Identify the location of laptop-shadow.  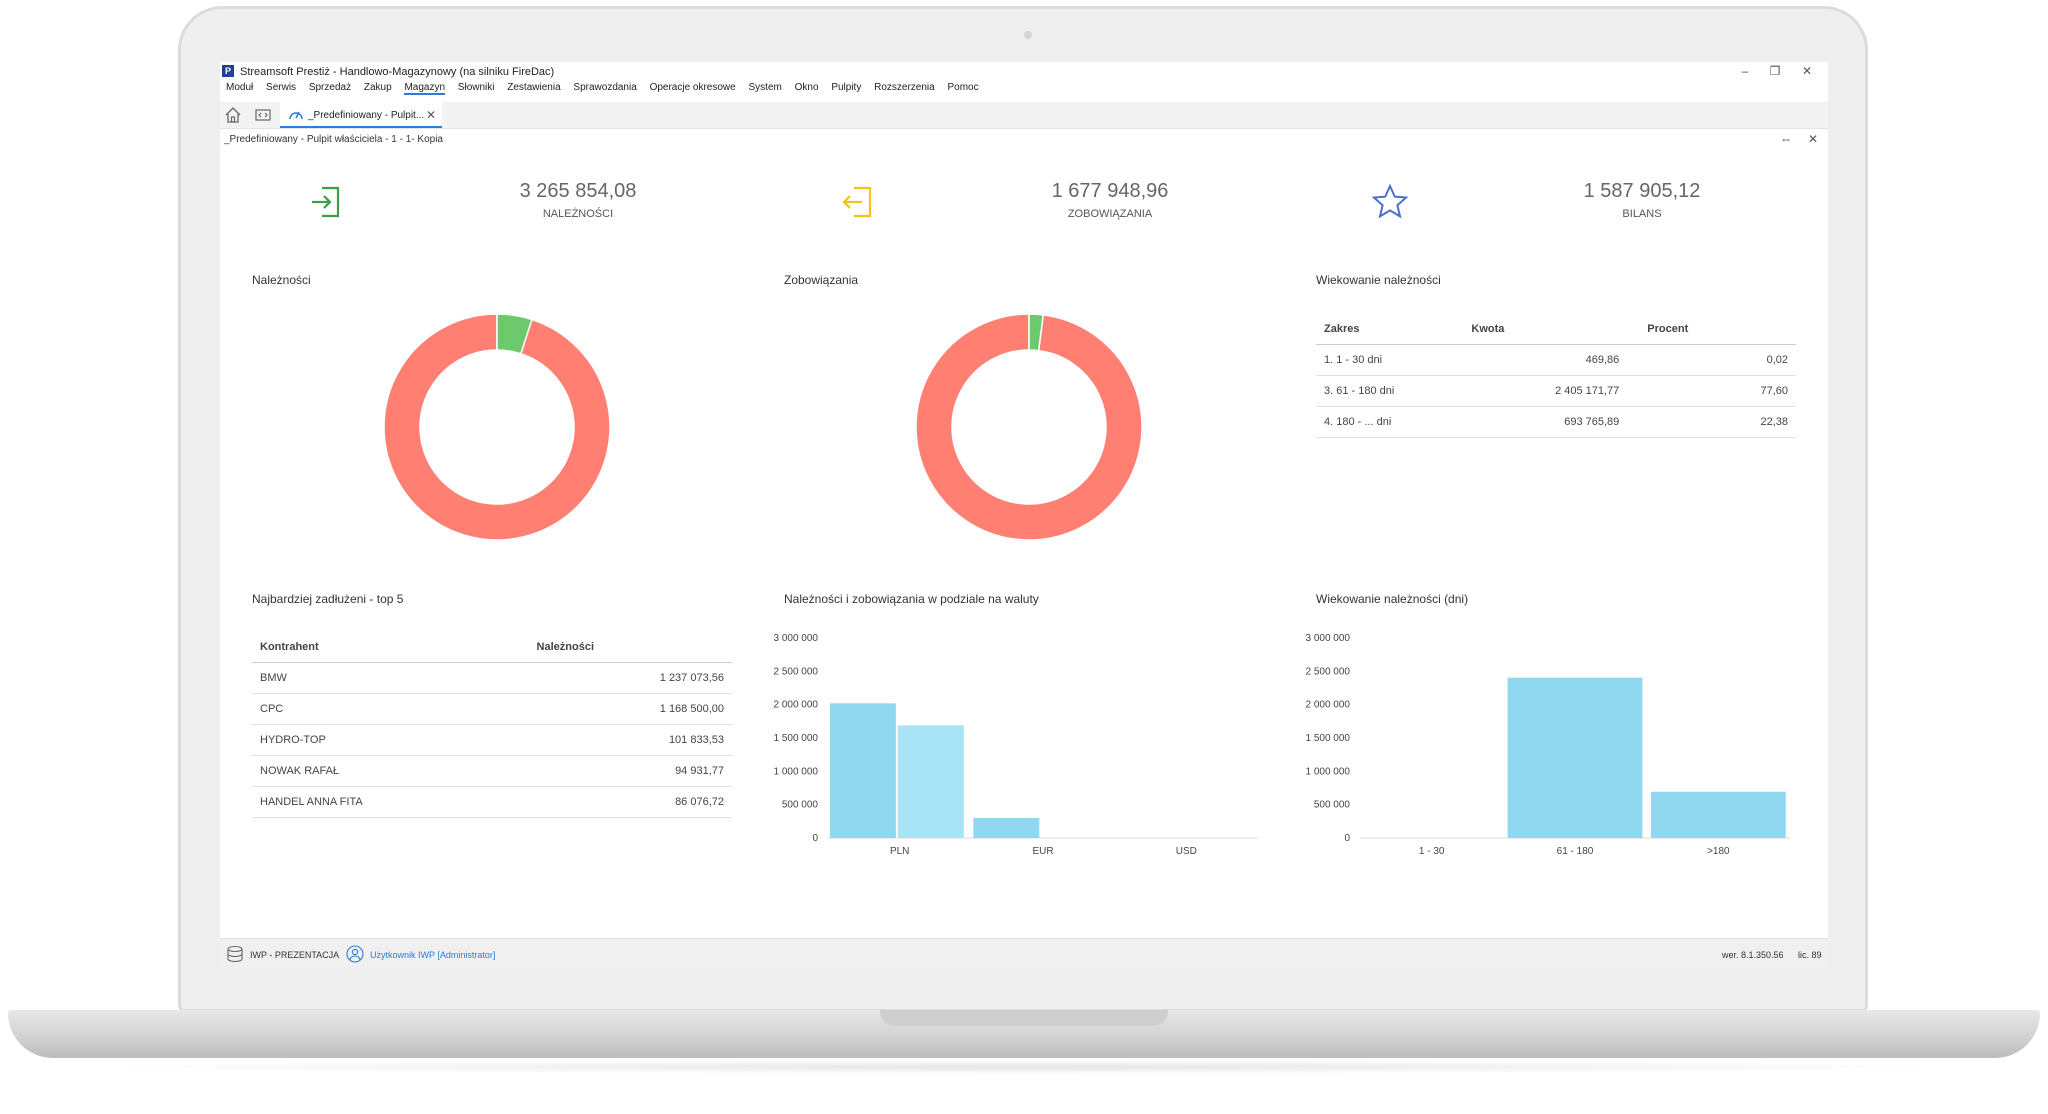
(1024, 1067).